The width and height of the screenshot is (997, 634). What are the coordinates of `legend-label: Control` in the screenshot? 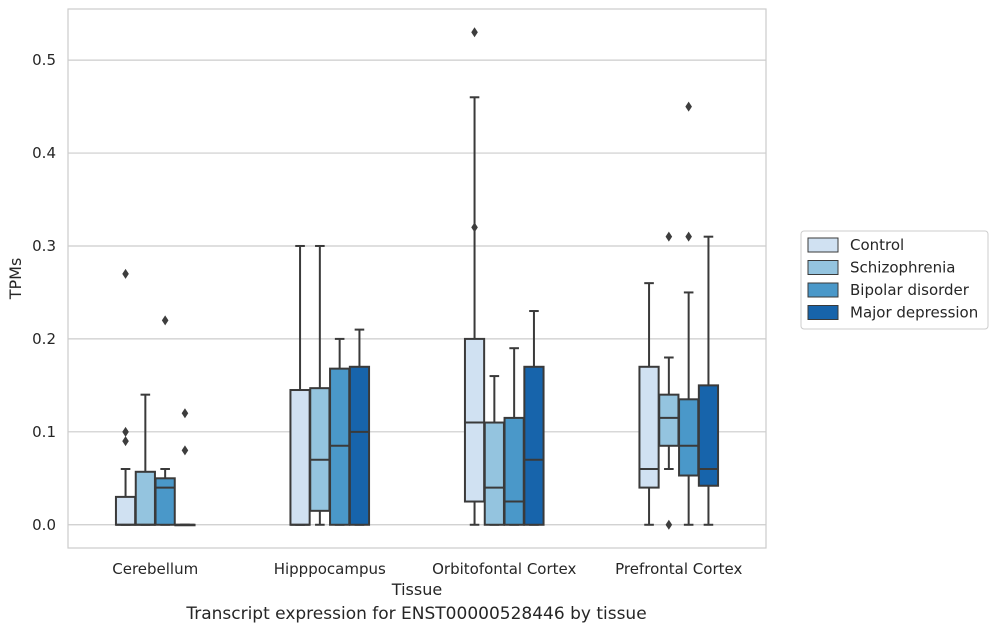 It's located at (877, 245).